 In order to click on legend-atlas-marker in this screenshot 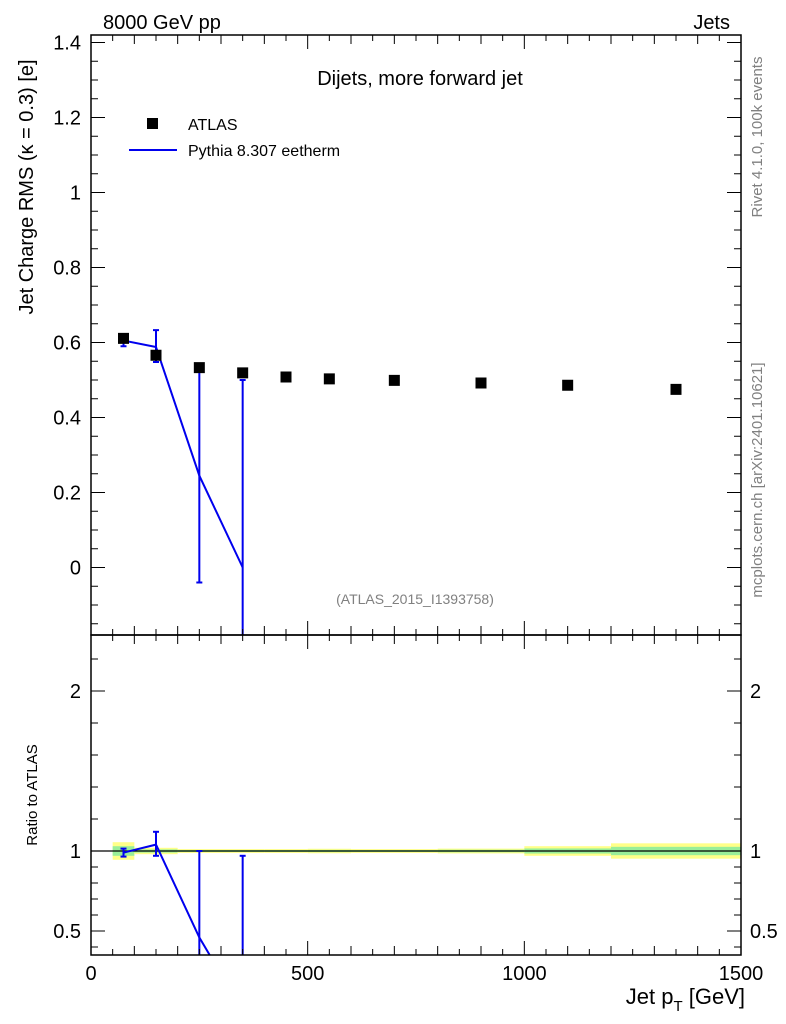, I will do `click(152, 123)`.